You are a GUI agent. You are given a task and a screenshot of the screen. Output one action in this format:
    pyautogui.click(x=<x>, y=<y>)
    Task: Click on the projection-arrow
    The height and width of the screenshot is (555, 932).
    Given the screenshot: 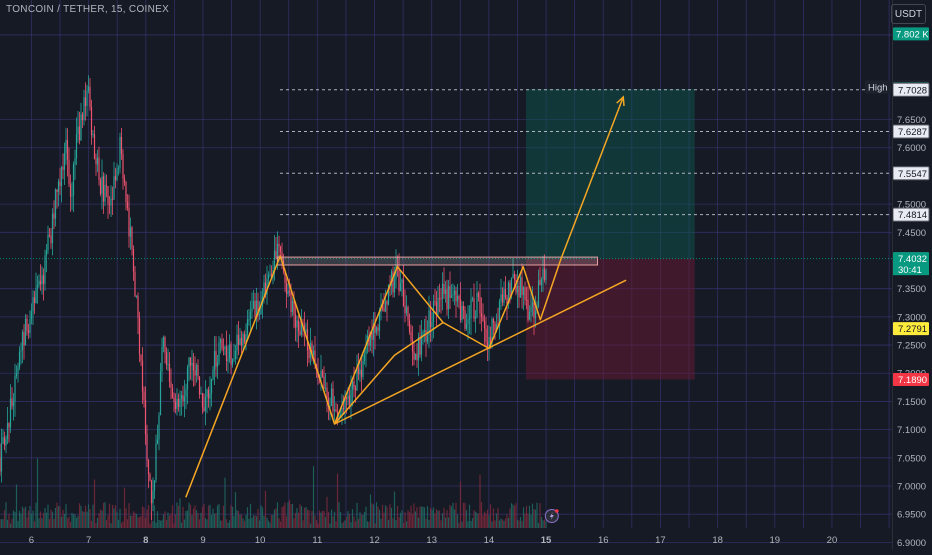 What is the action you would take?
    pyautogui.click(x=591, y=178)
    